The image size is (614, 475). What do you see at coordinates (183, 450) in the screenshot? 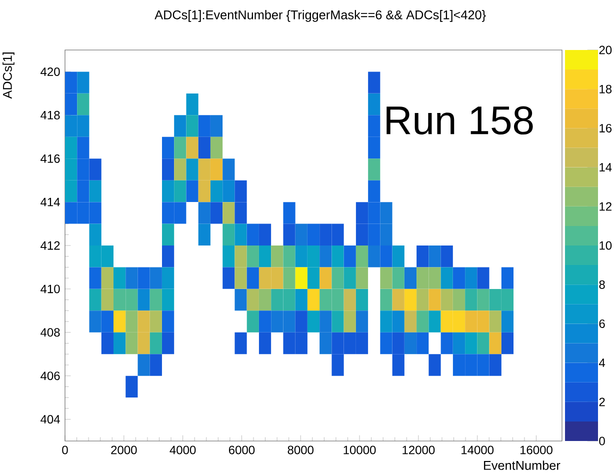
I see `x-tick-label: 4000` at bounding box center [183, 450].